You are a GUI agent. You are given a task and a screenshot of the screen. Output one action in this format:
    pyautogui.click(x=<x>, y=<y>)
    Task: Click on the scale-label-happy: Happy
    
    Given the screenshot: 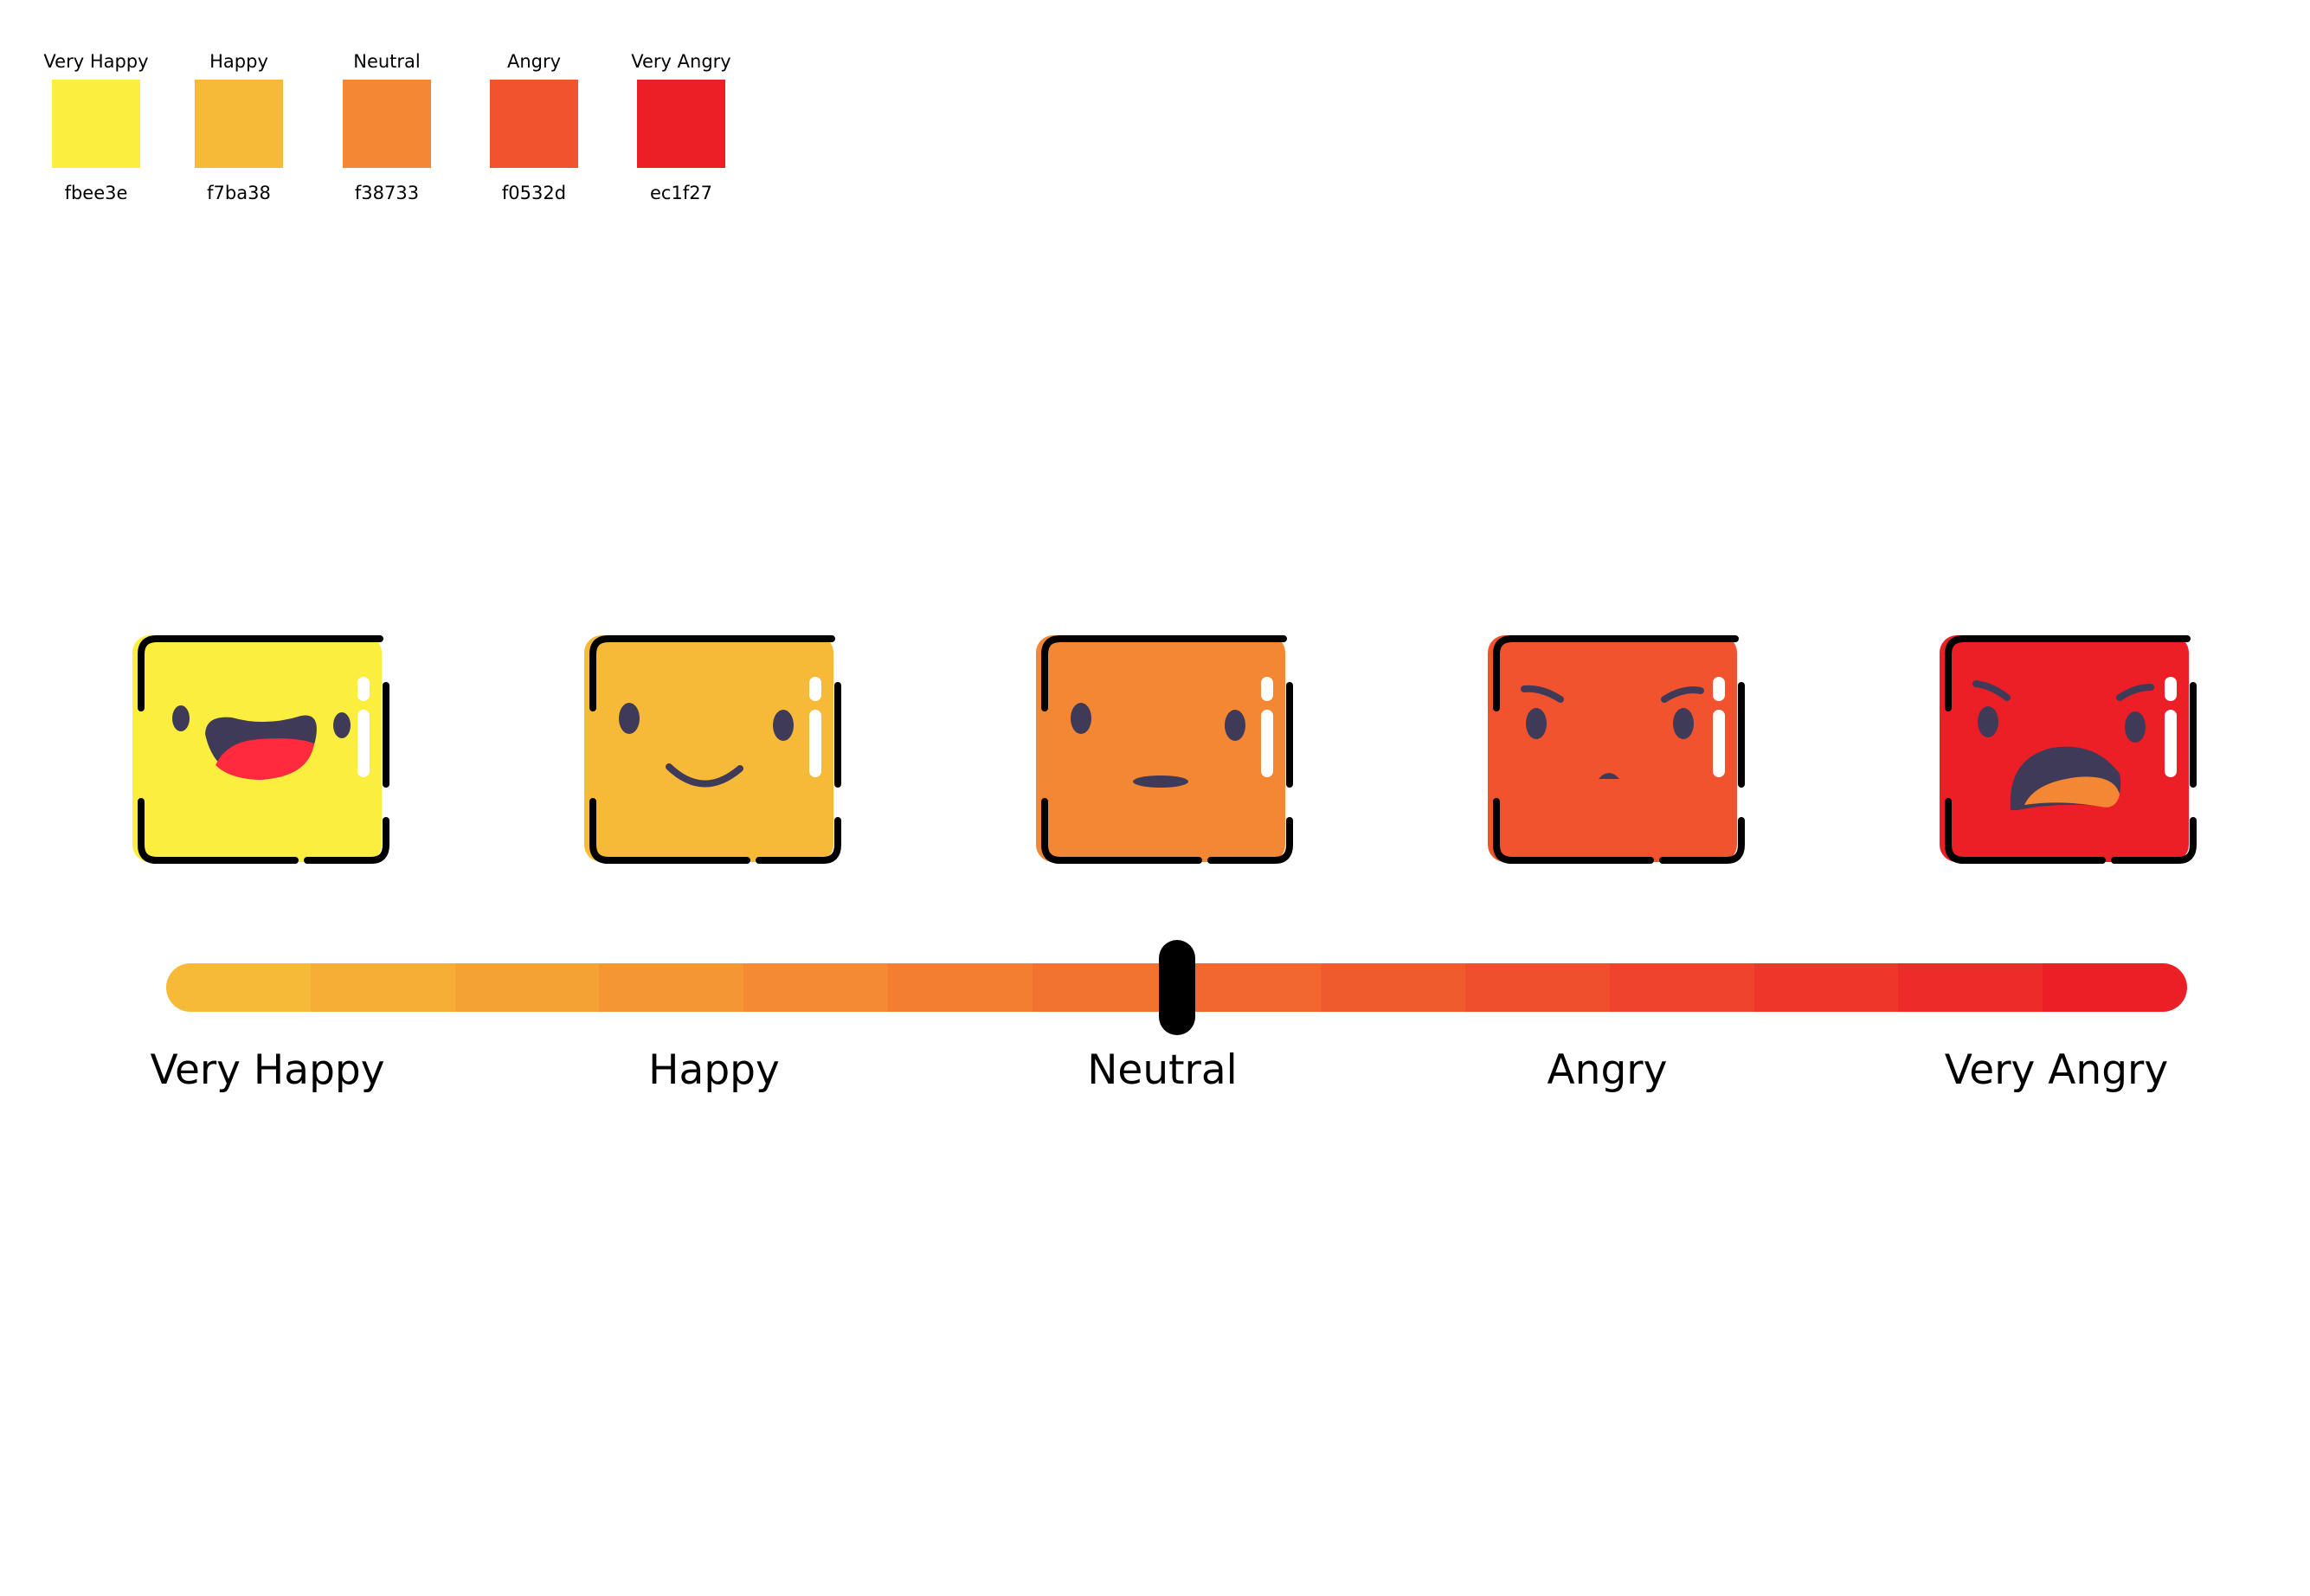 What is the action you would take?
    pyautogui.click(x=714, y=1070)
    